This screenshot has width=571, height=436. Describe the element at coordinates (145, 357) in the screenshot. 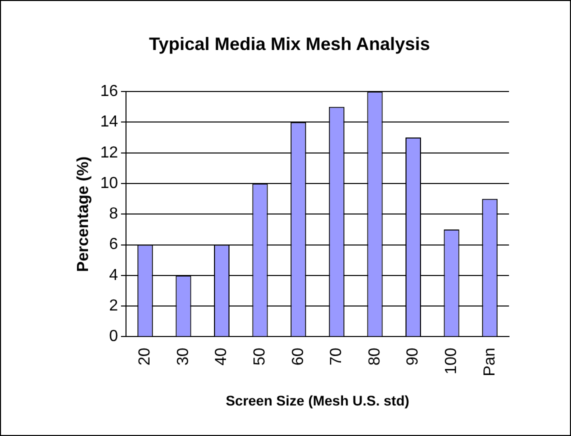

I see `x-tick-label: 20` at that location.